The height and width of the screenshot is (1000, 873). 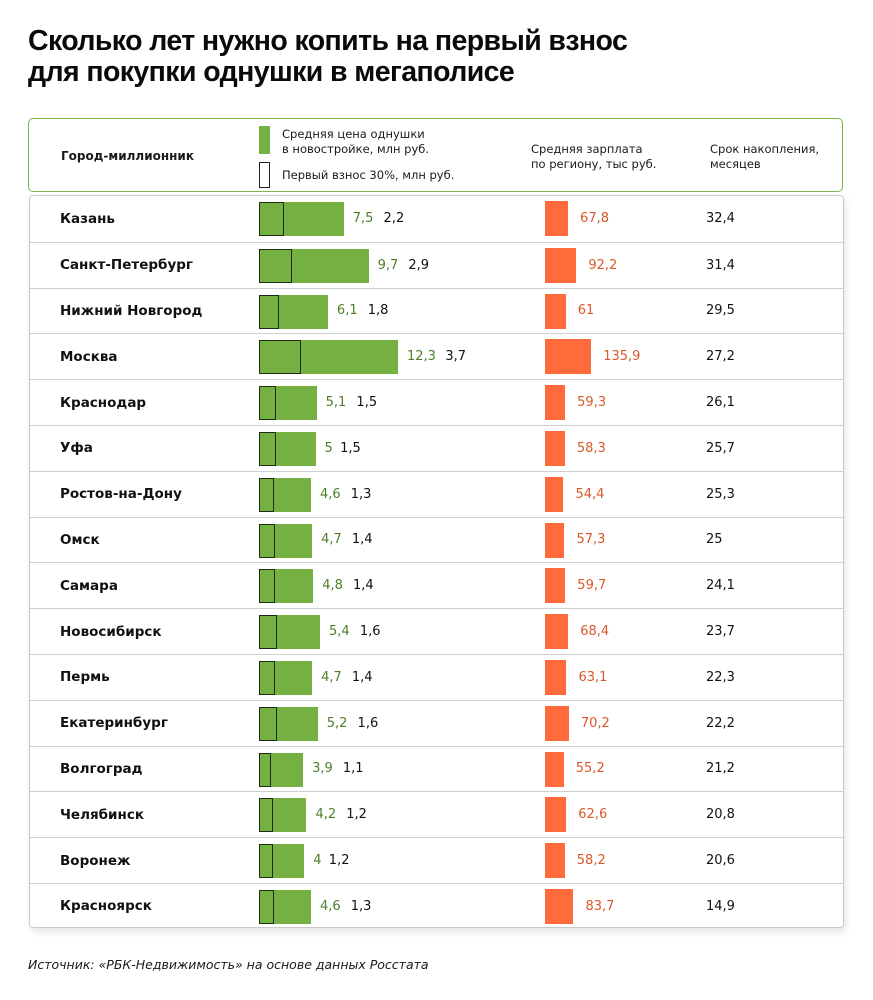 I want to click on city-name: Санкт-Петербург, so click(x=126, y=265).